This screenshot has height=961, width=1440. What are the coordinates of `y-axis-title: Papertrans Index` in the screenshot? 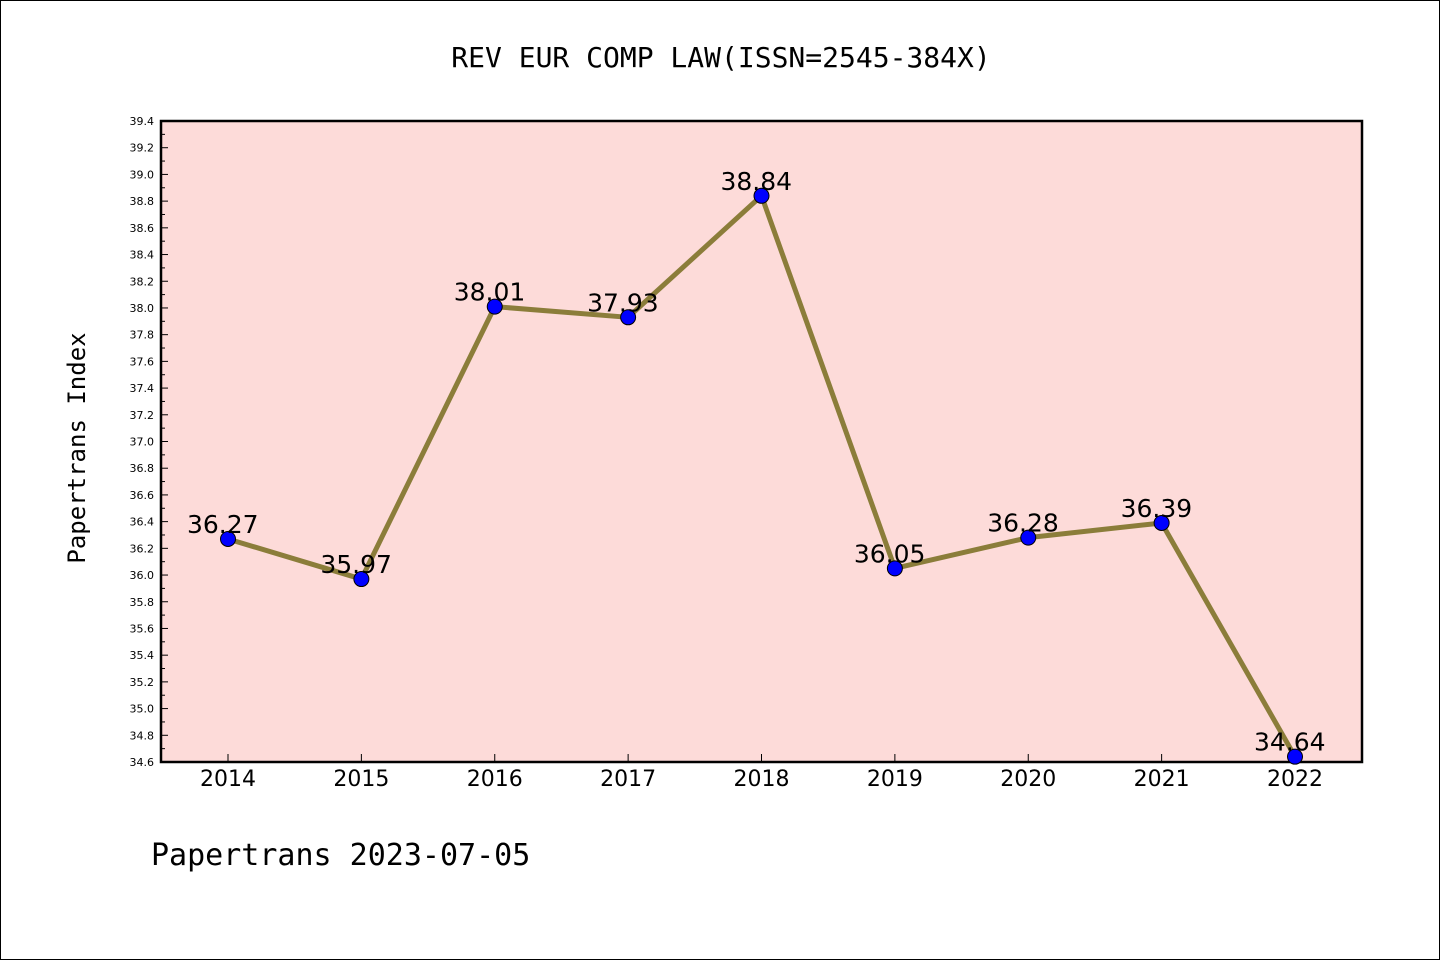 It's located at (77, 447).